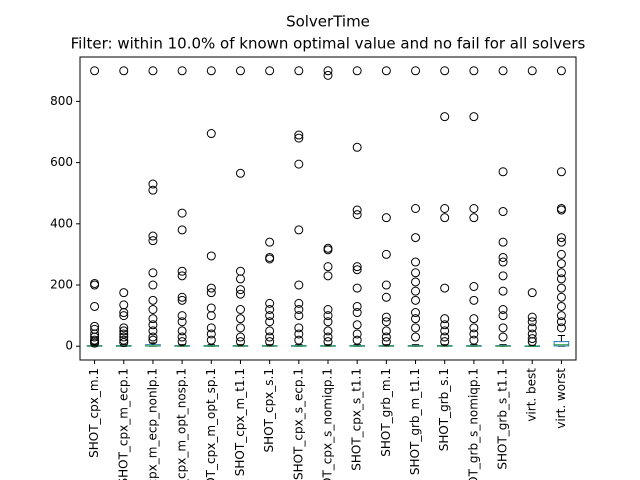 The image size is (640, 480). What do you see at coordinates (269, 410) in the screenshot?
I see `x-tick-label: SHOT_cpx_s.1` at bounding box center [269, 410].